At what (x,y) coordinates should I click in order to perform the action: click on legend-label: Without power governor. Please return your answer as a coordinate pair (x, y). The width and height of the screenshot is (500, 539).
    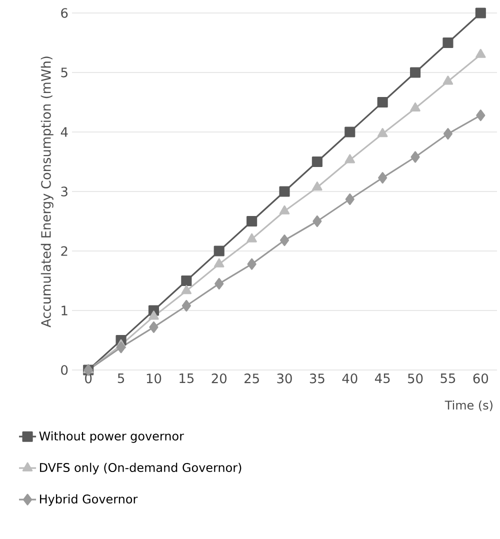
    Looking at the image, I should click on (111, 437).